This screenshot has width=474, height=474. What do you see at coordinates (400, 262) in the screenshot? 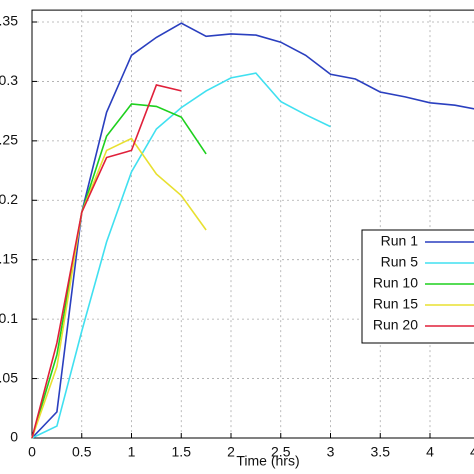
I see `legend-label: Run 5` at bounding box center [400, 262].